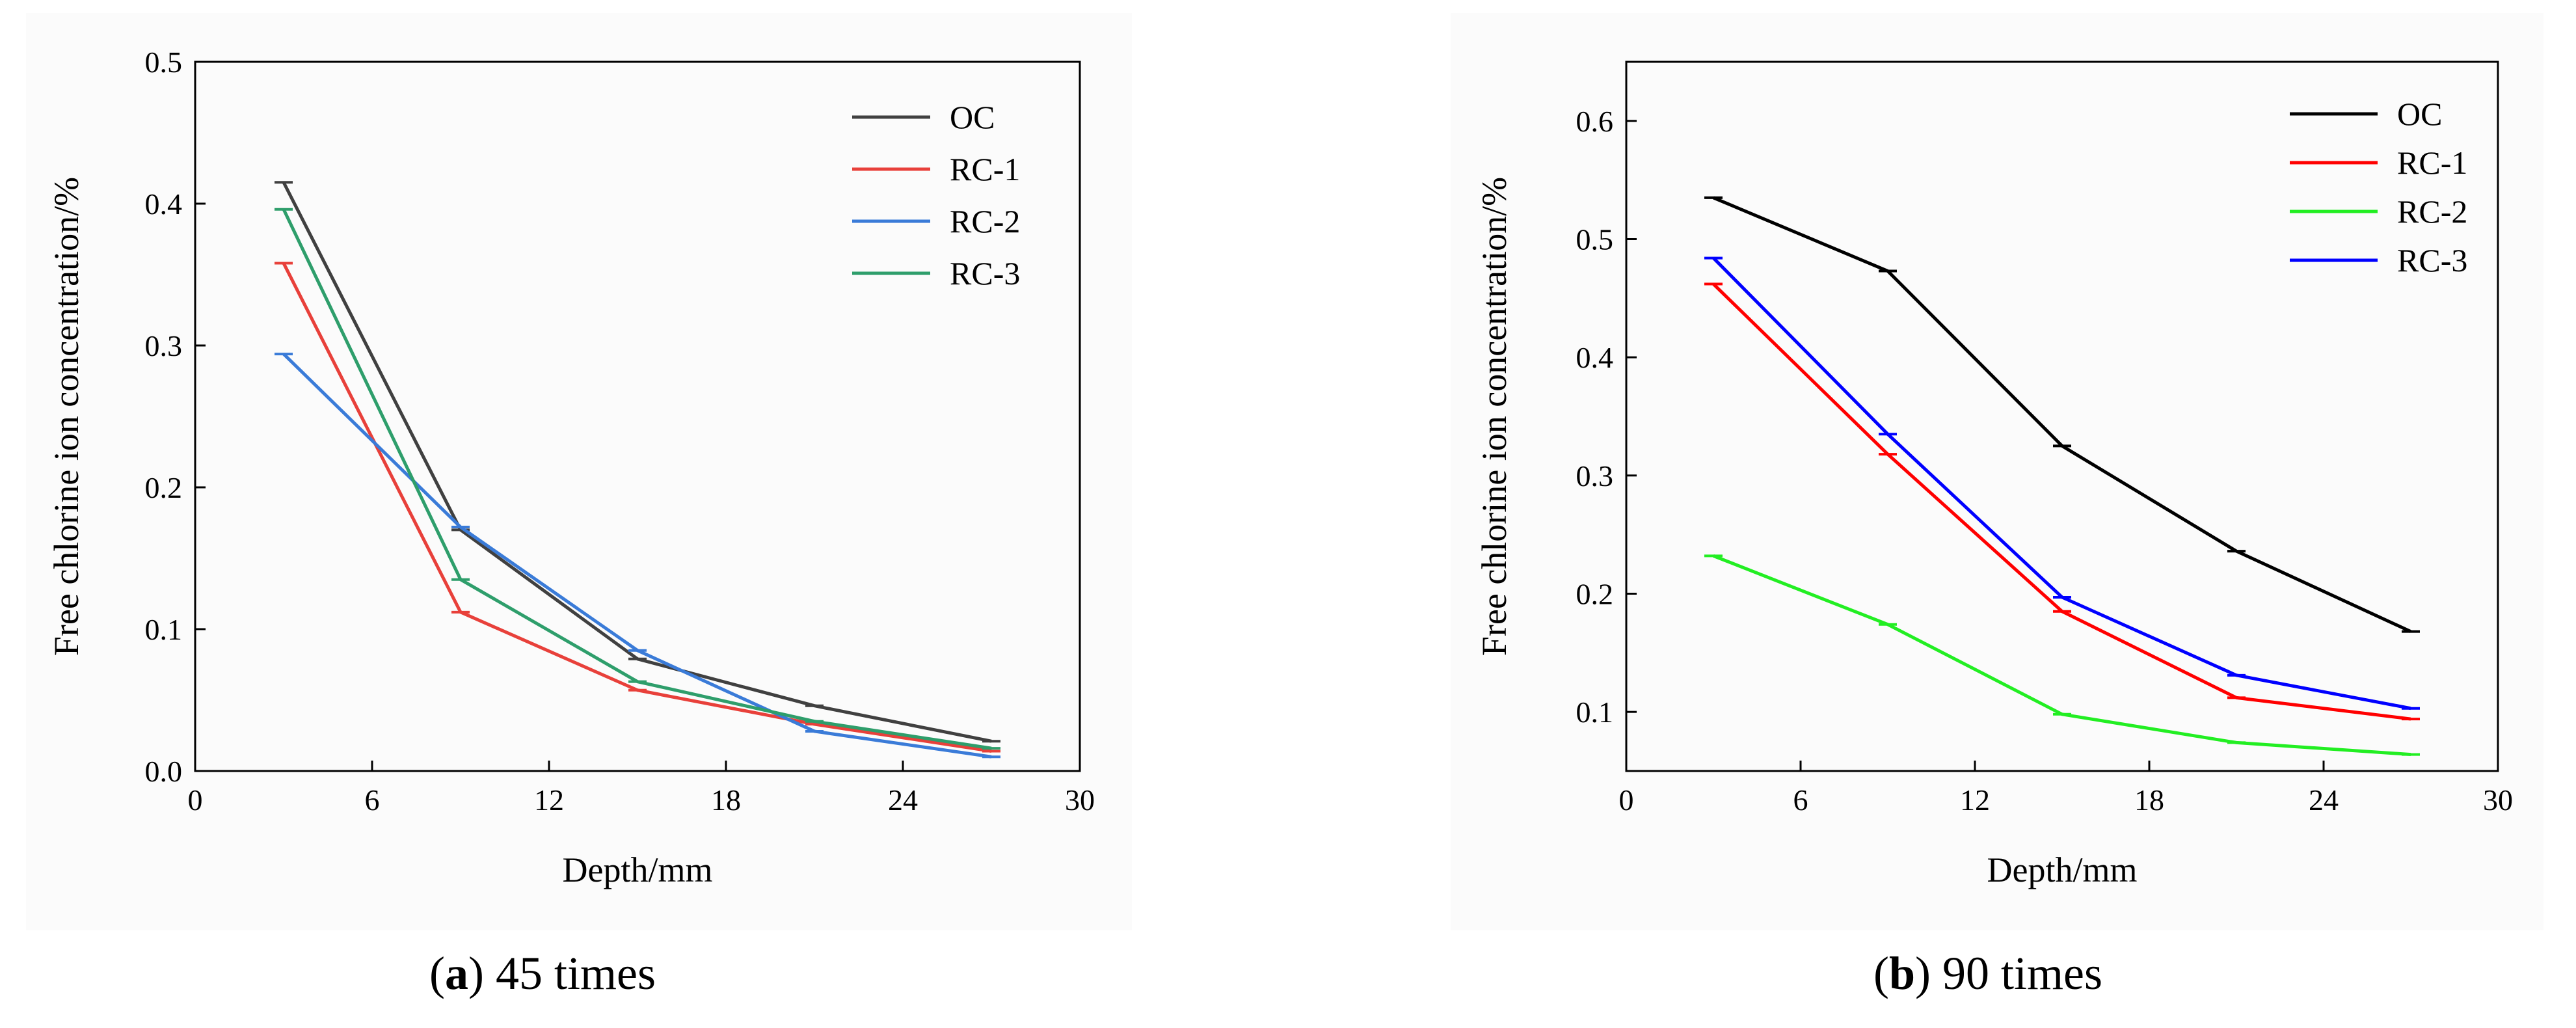  I want to click on caption-text: 90 times, so click(2022, 973).